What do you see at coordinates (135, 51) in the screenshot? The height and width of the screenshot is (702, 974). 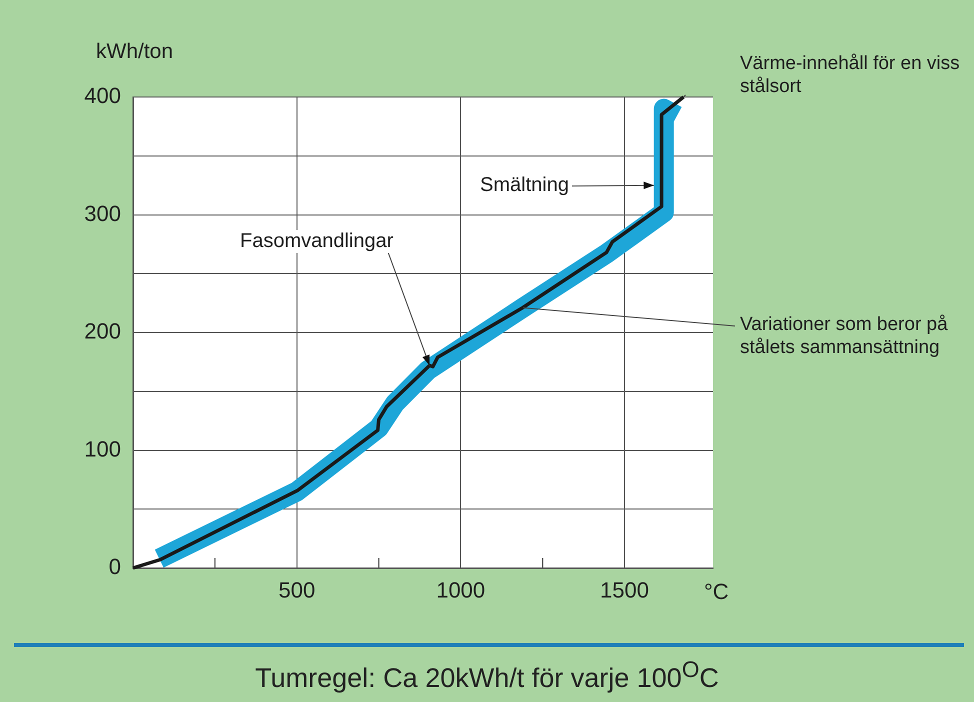 I see `y-axis-title: kWh/ton` at bounding box center [135, 51].